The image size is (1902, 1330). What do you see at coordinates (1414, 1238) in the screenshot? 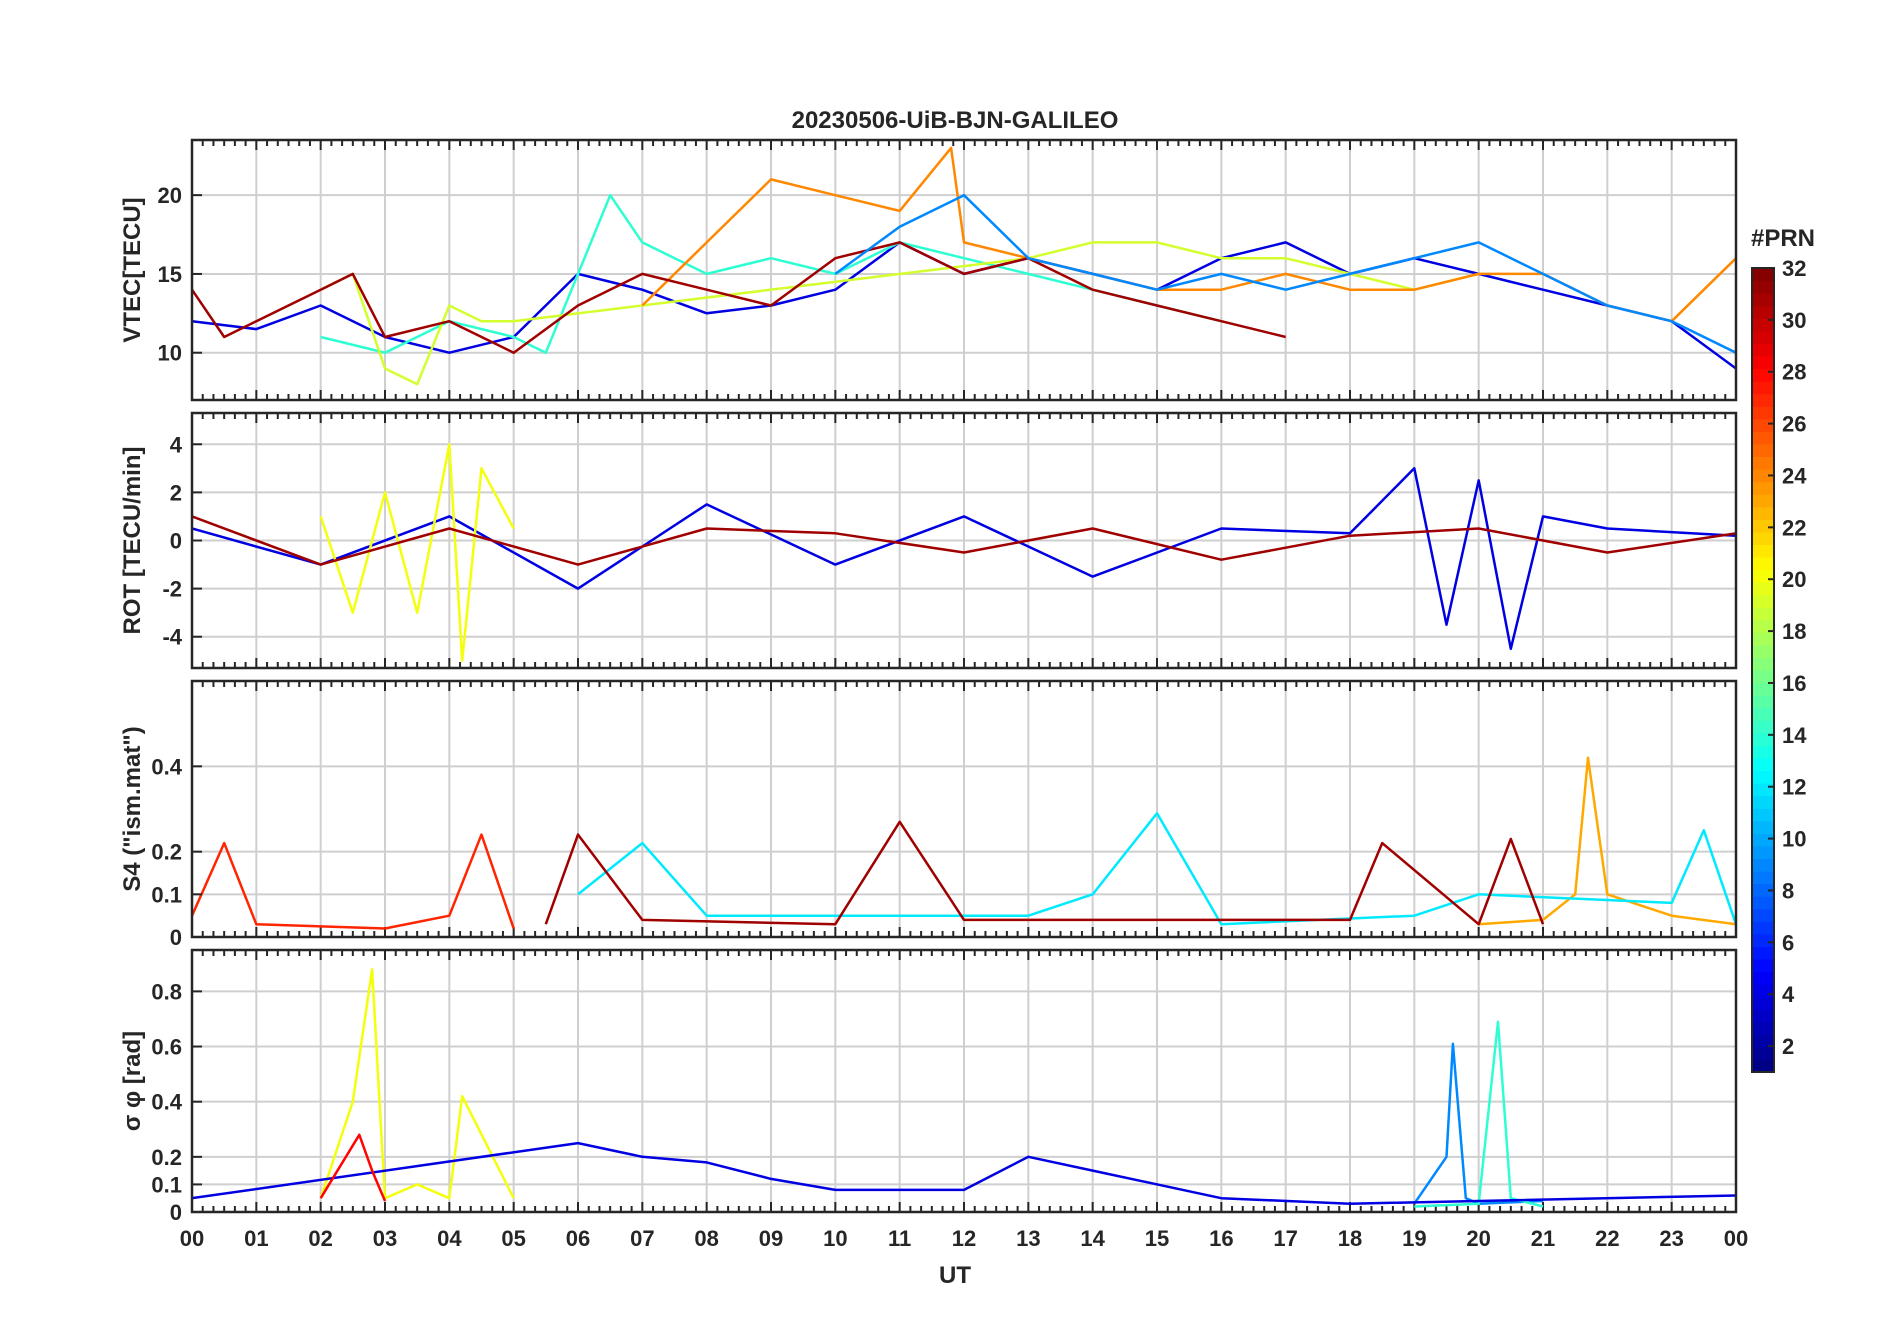
I see `x-tick-label: 19` at bounding box center [1414, 1238].